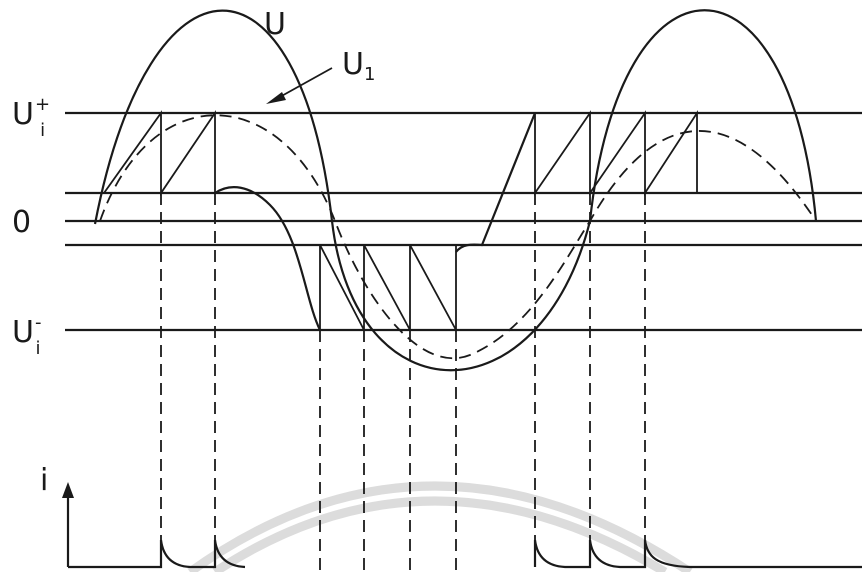 Image resolution: width=862 pixels, height=572 pixels. What do you see at coordinates (275, 24) in the screenshot?
I see `label-u: U` at bounding box center [275, 24].